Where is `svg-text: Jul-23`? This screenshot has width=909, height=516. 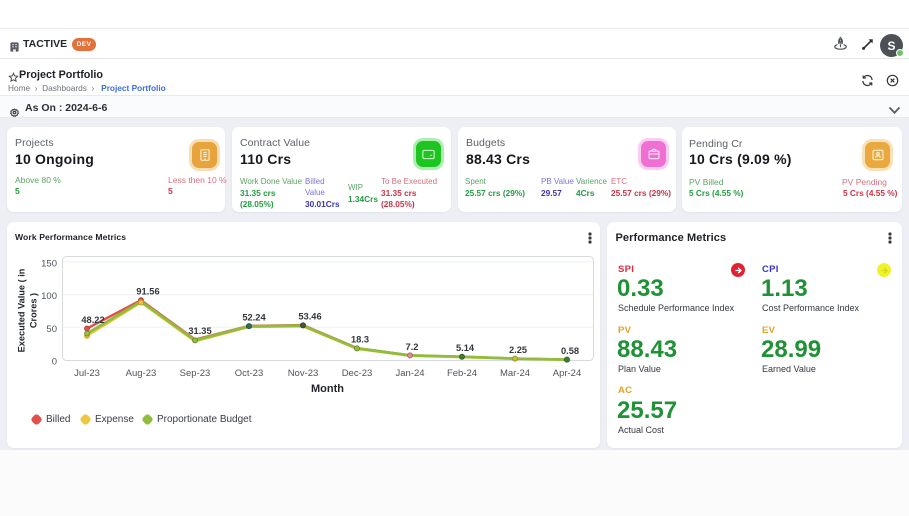
svg-text: Jul-23 is located at coordinates (87, 373).